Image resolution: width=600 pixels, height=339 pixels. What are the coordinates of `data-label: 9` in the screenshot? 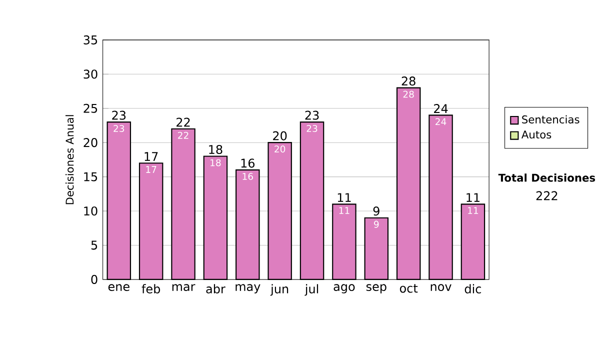 It's located at (376, 224).